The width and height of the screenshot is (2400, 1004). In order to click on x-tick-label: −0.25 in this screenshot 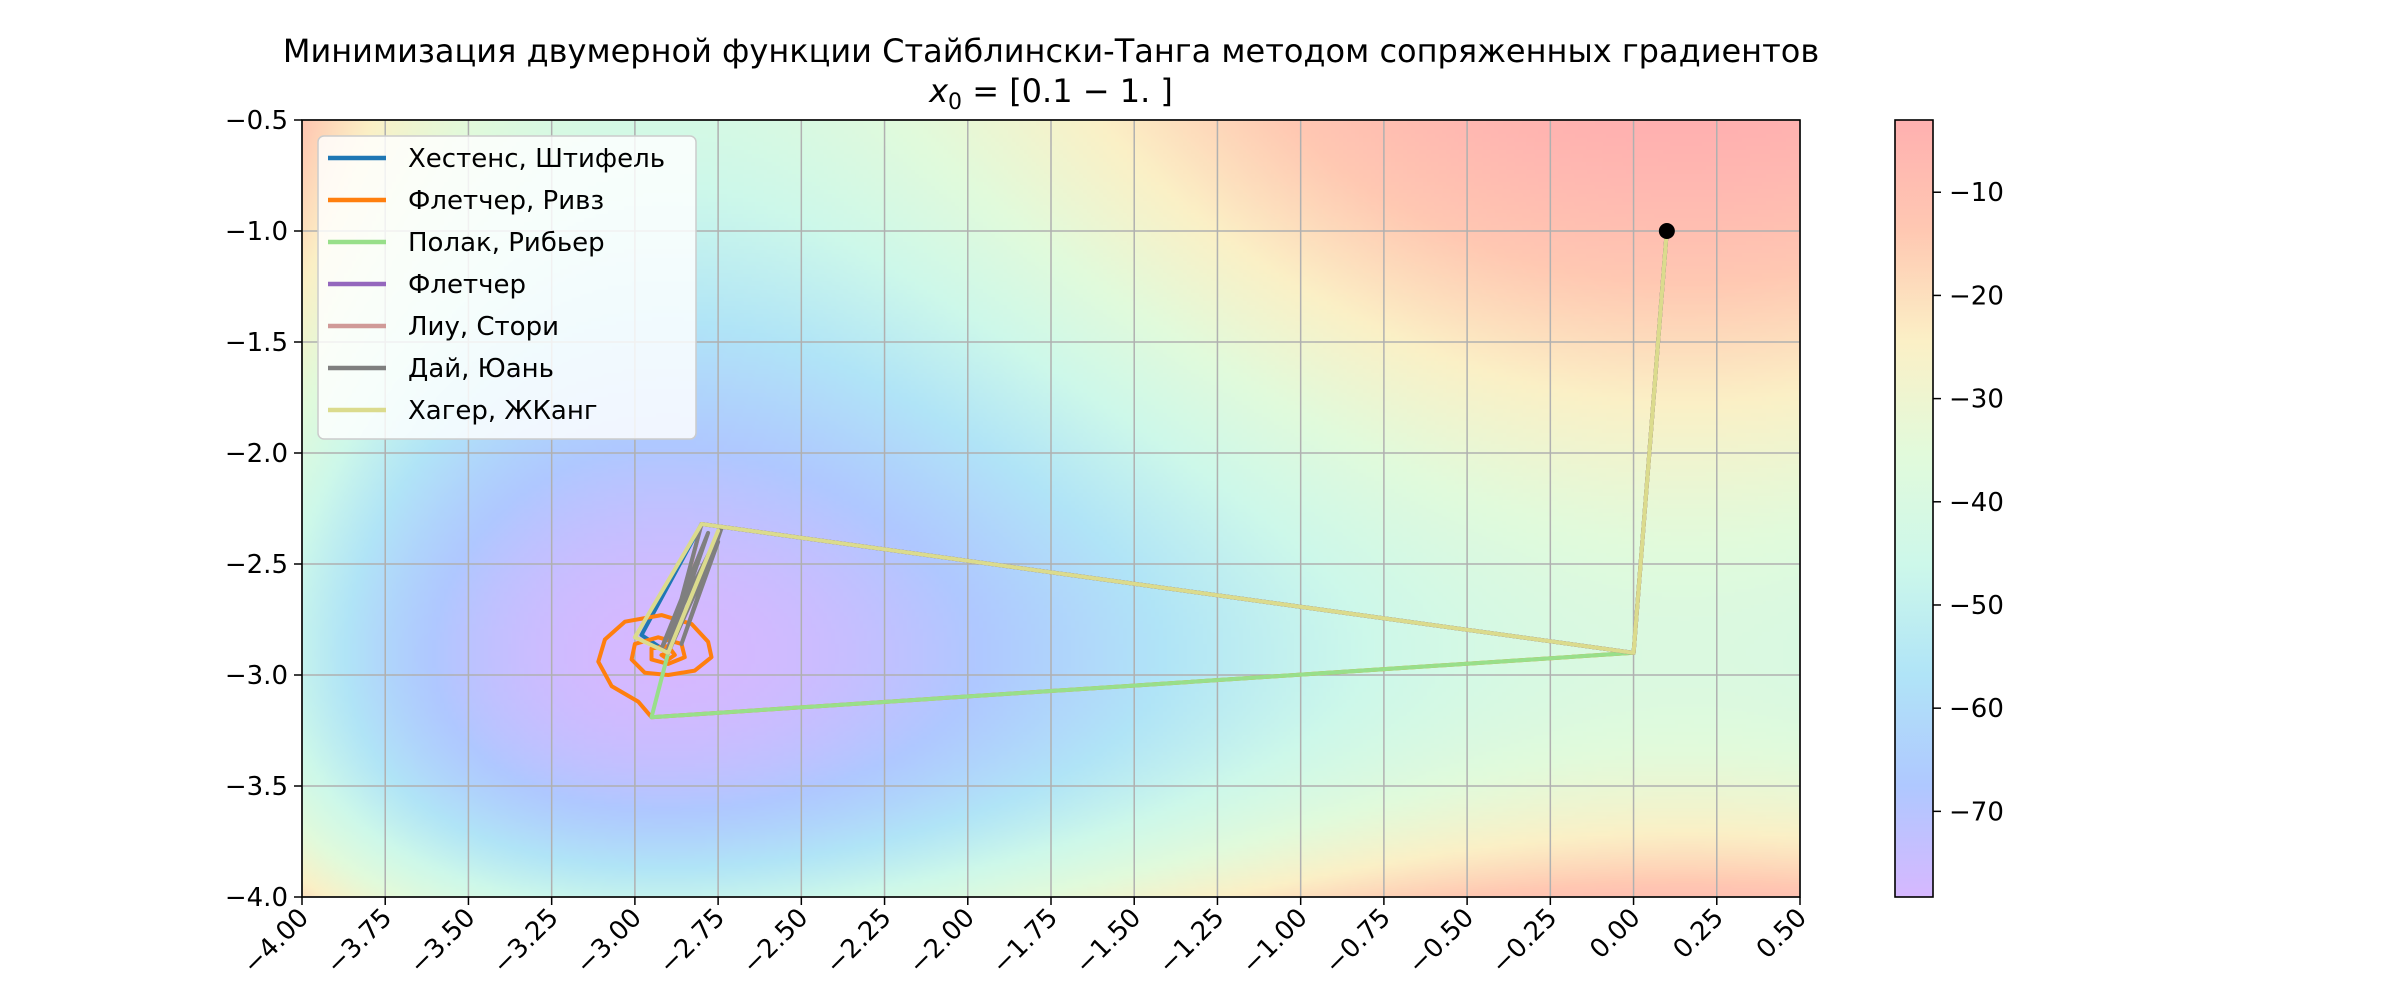, I will do `click(1525, 942)`.